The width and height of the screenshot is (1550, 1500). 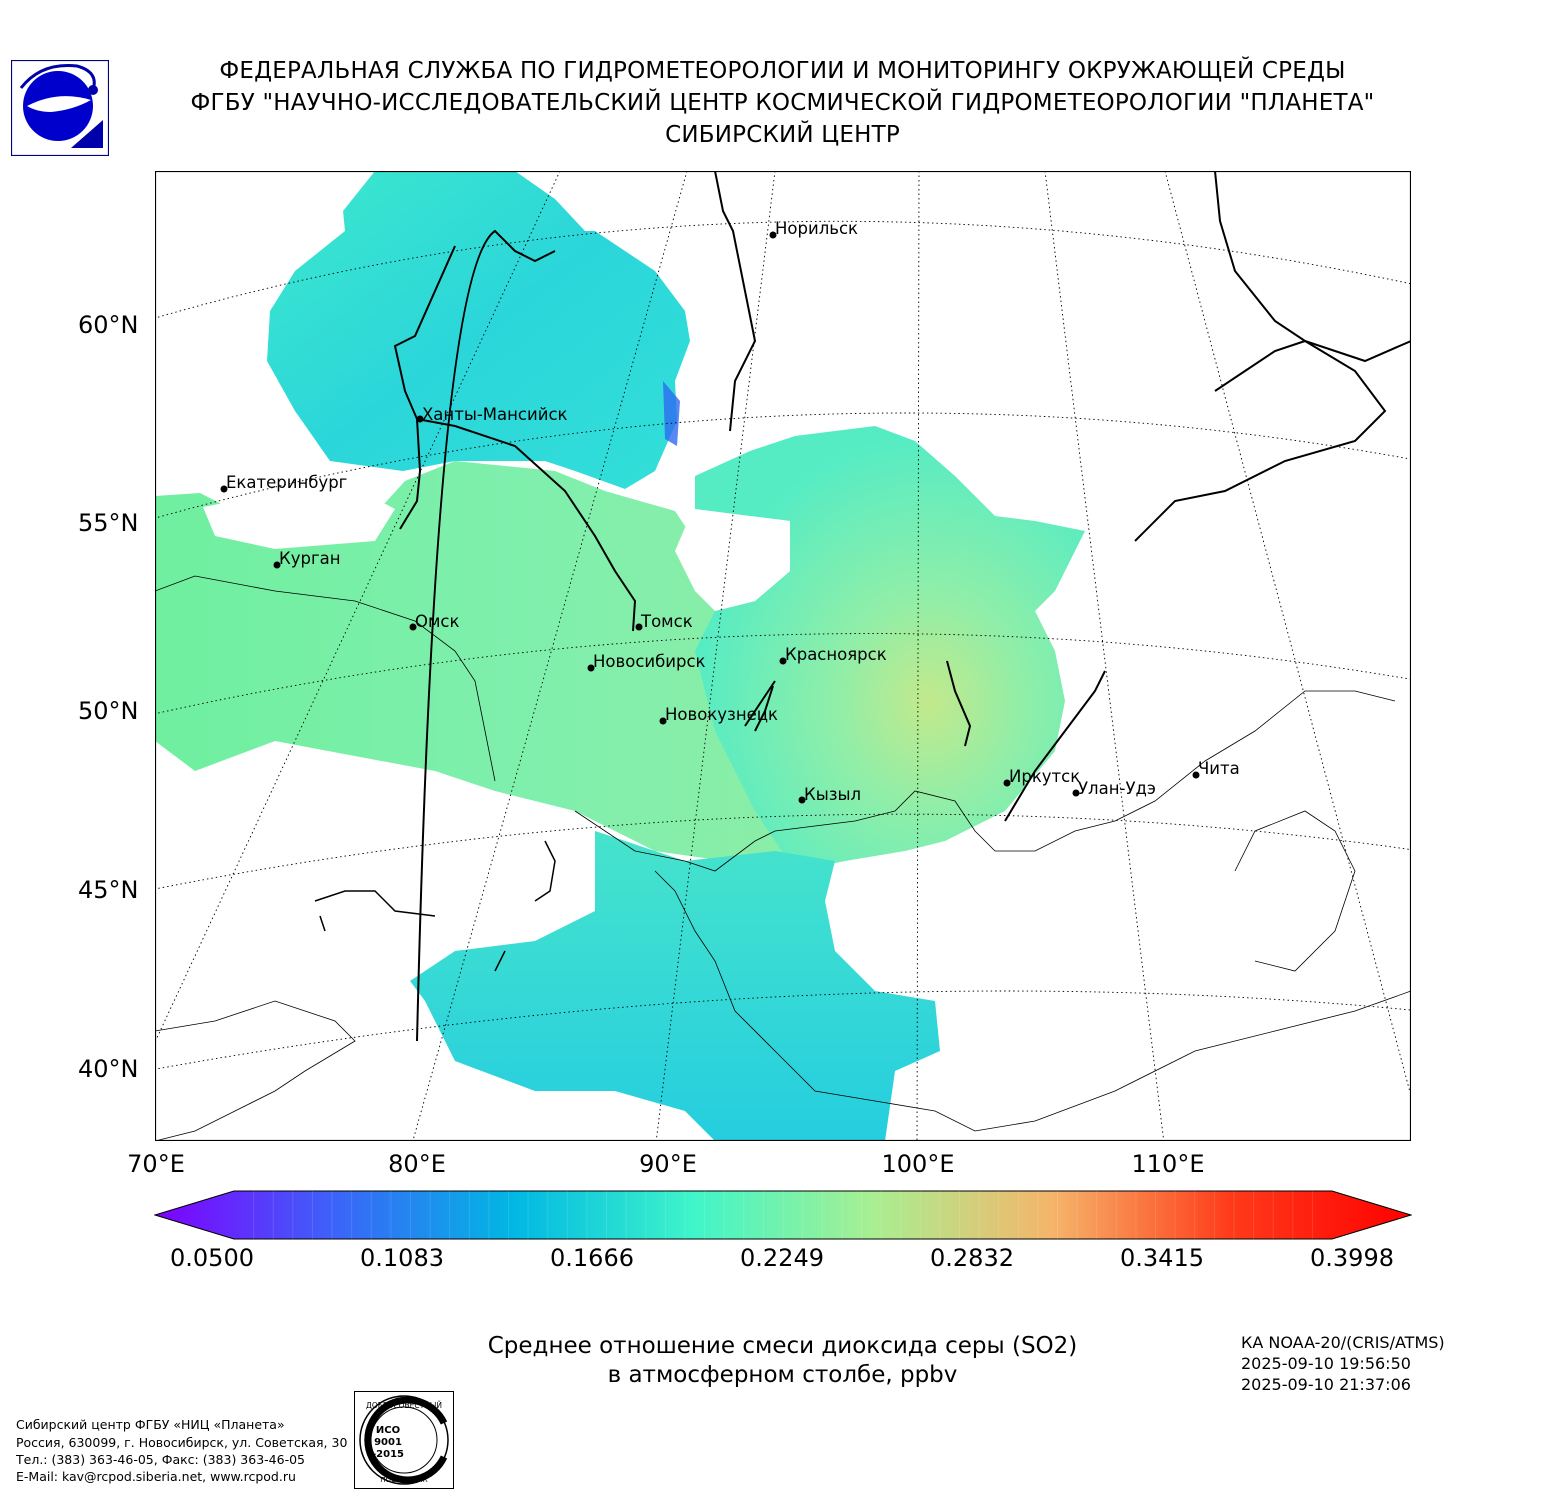 What do you see at coordinates (675, 986) in the screenshot?
I see `data-region-south` at bounding box center [675, 986].